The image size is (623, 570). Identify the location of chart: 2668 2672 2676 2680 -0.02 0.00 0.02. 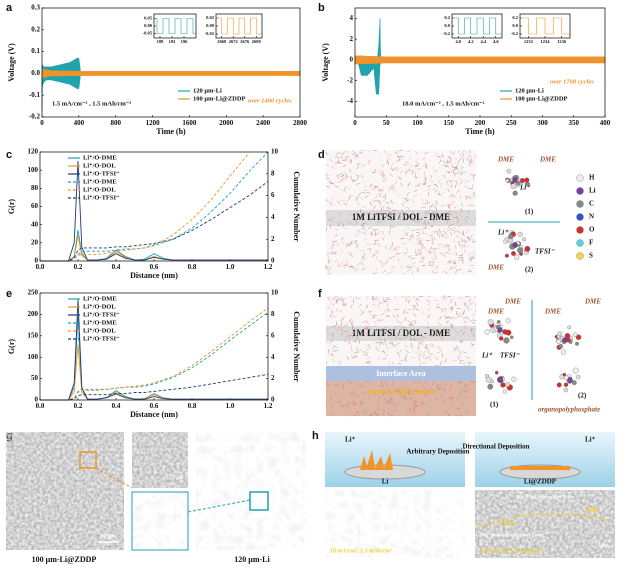
(234, 28).